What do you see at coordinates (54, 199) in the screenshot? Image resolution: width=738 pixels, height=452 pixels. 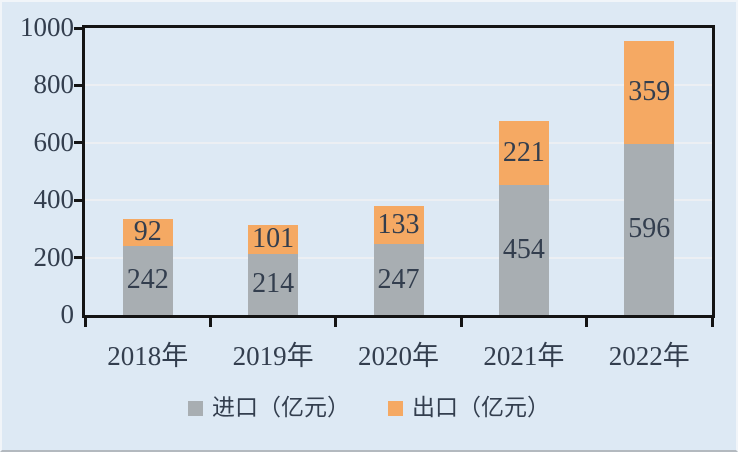 I see `y-tick-label: 400` at bounding box center [54, 199].